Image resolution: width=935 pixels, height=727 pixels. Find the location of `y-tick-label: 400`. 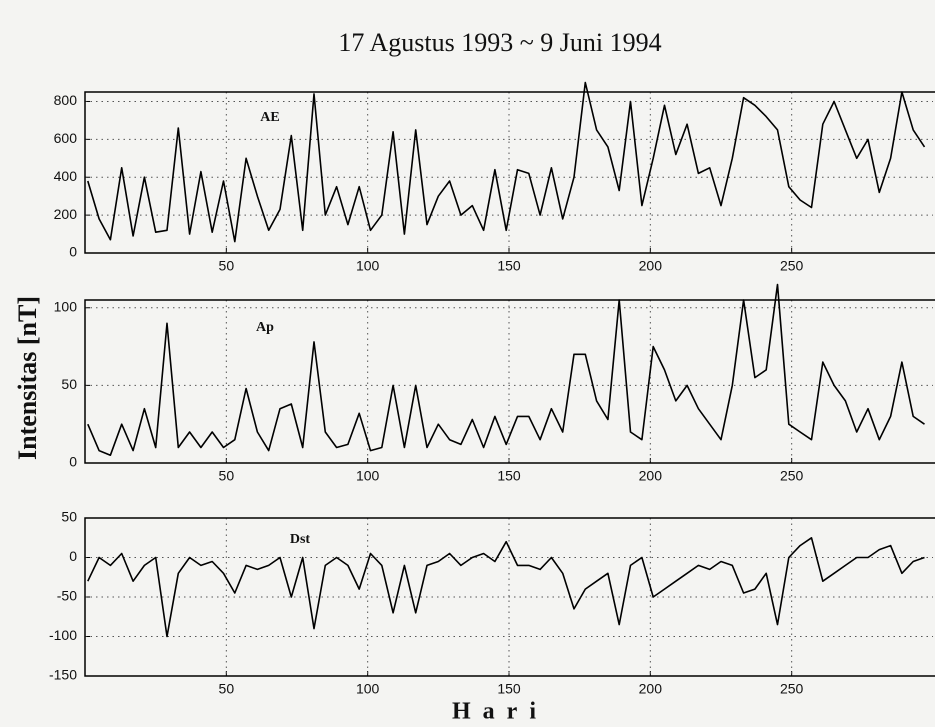

y-tick-label: 400 is located at coordinates (66, 176).